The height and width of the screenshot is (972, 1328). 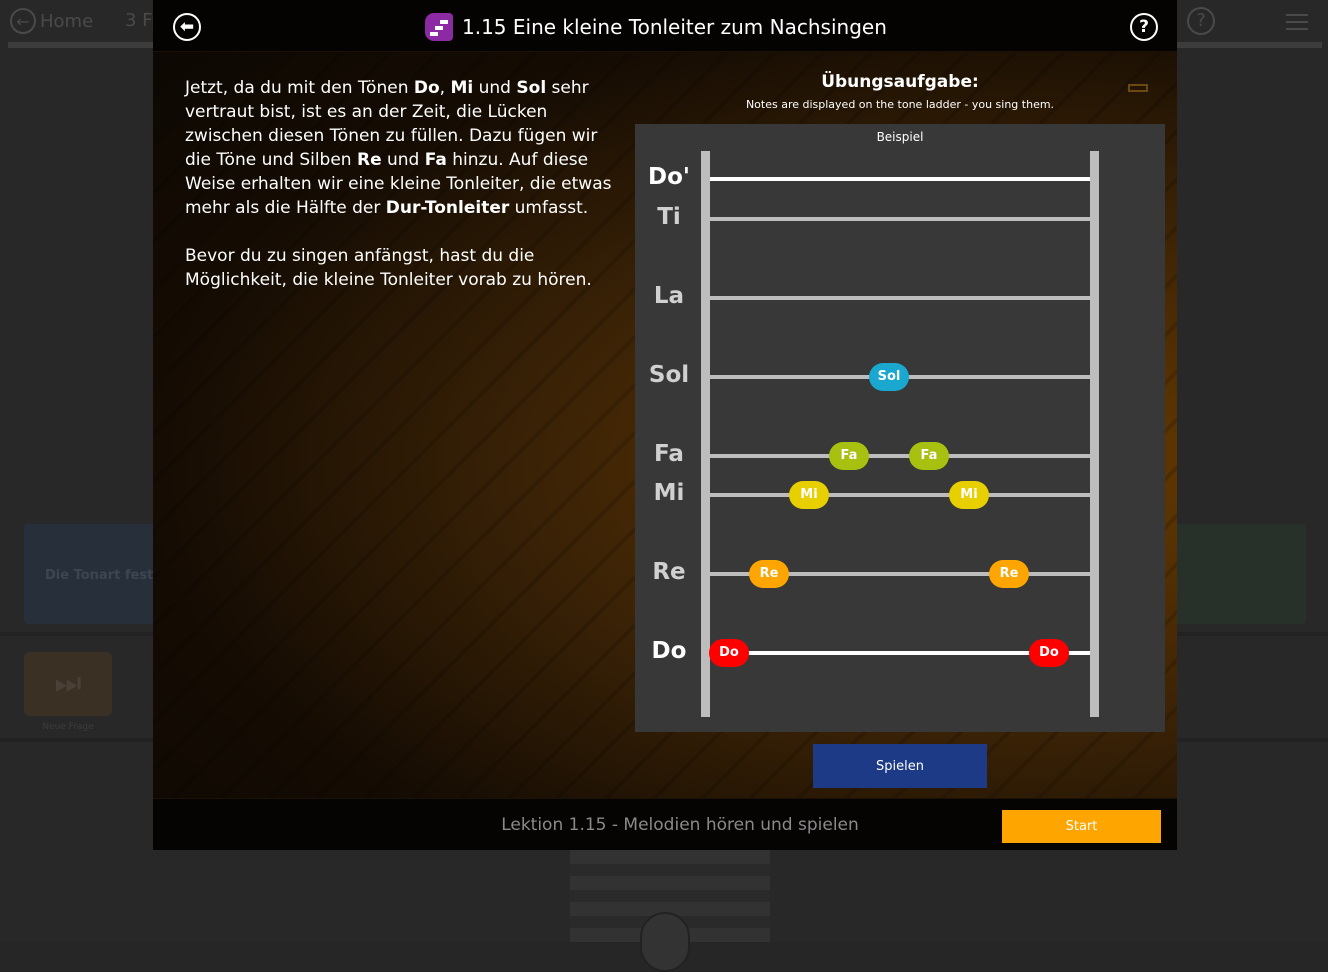 I want to click on background-card-green, so click(x=1238, y=574).